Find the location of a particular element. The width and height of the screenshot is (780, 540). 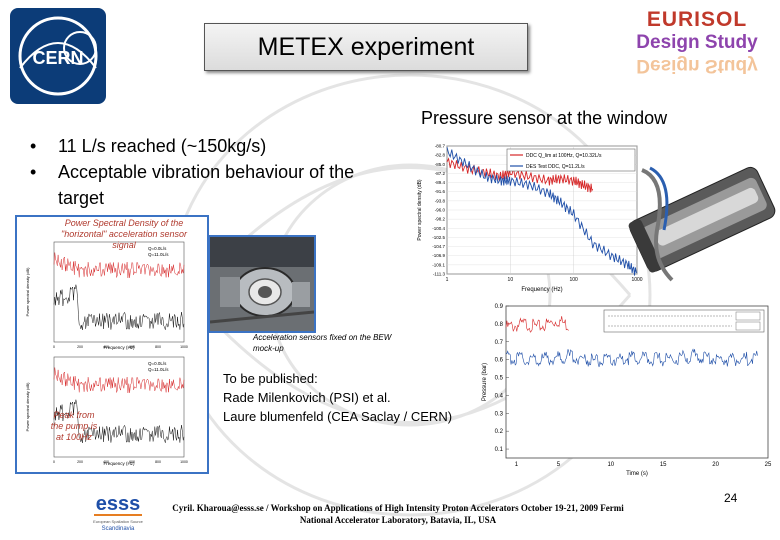

psd-y-label: Power spectral density (dB) is located at coordinates (420, 209).